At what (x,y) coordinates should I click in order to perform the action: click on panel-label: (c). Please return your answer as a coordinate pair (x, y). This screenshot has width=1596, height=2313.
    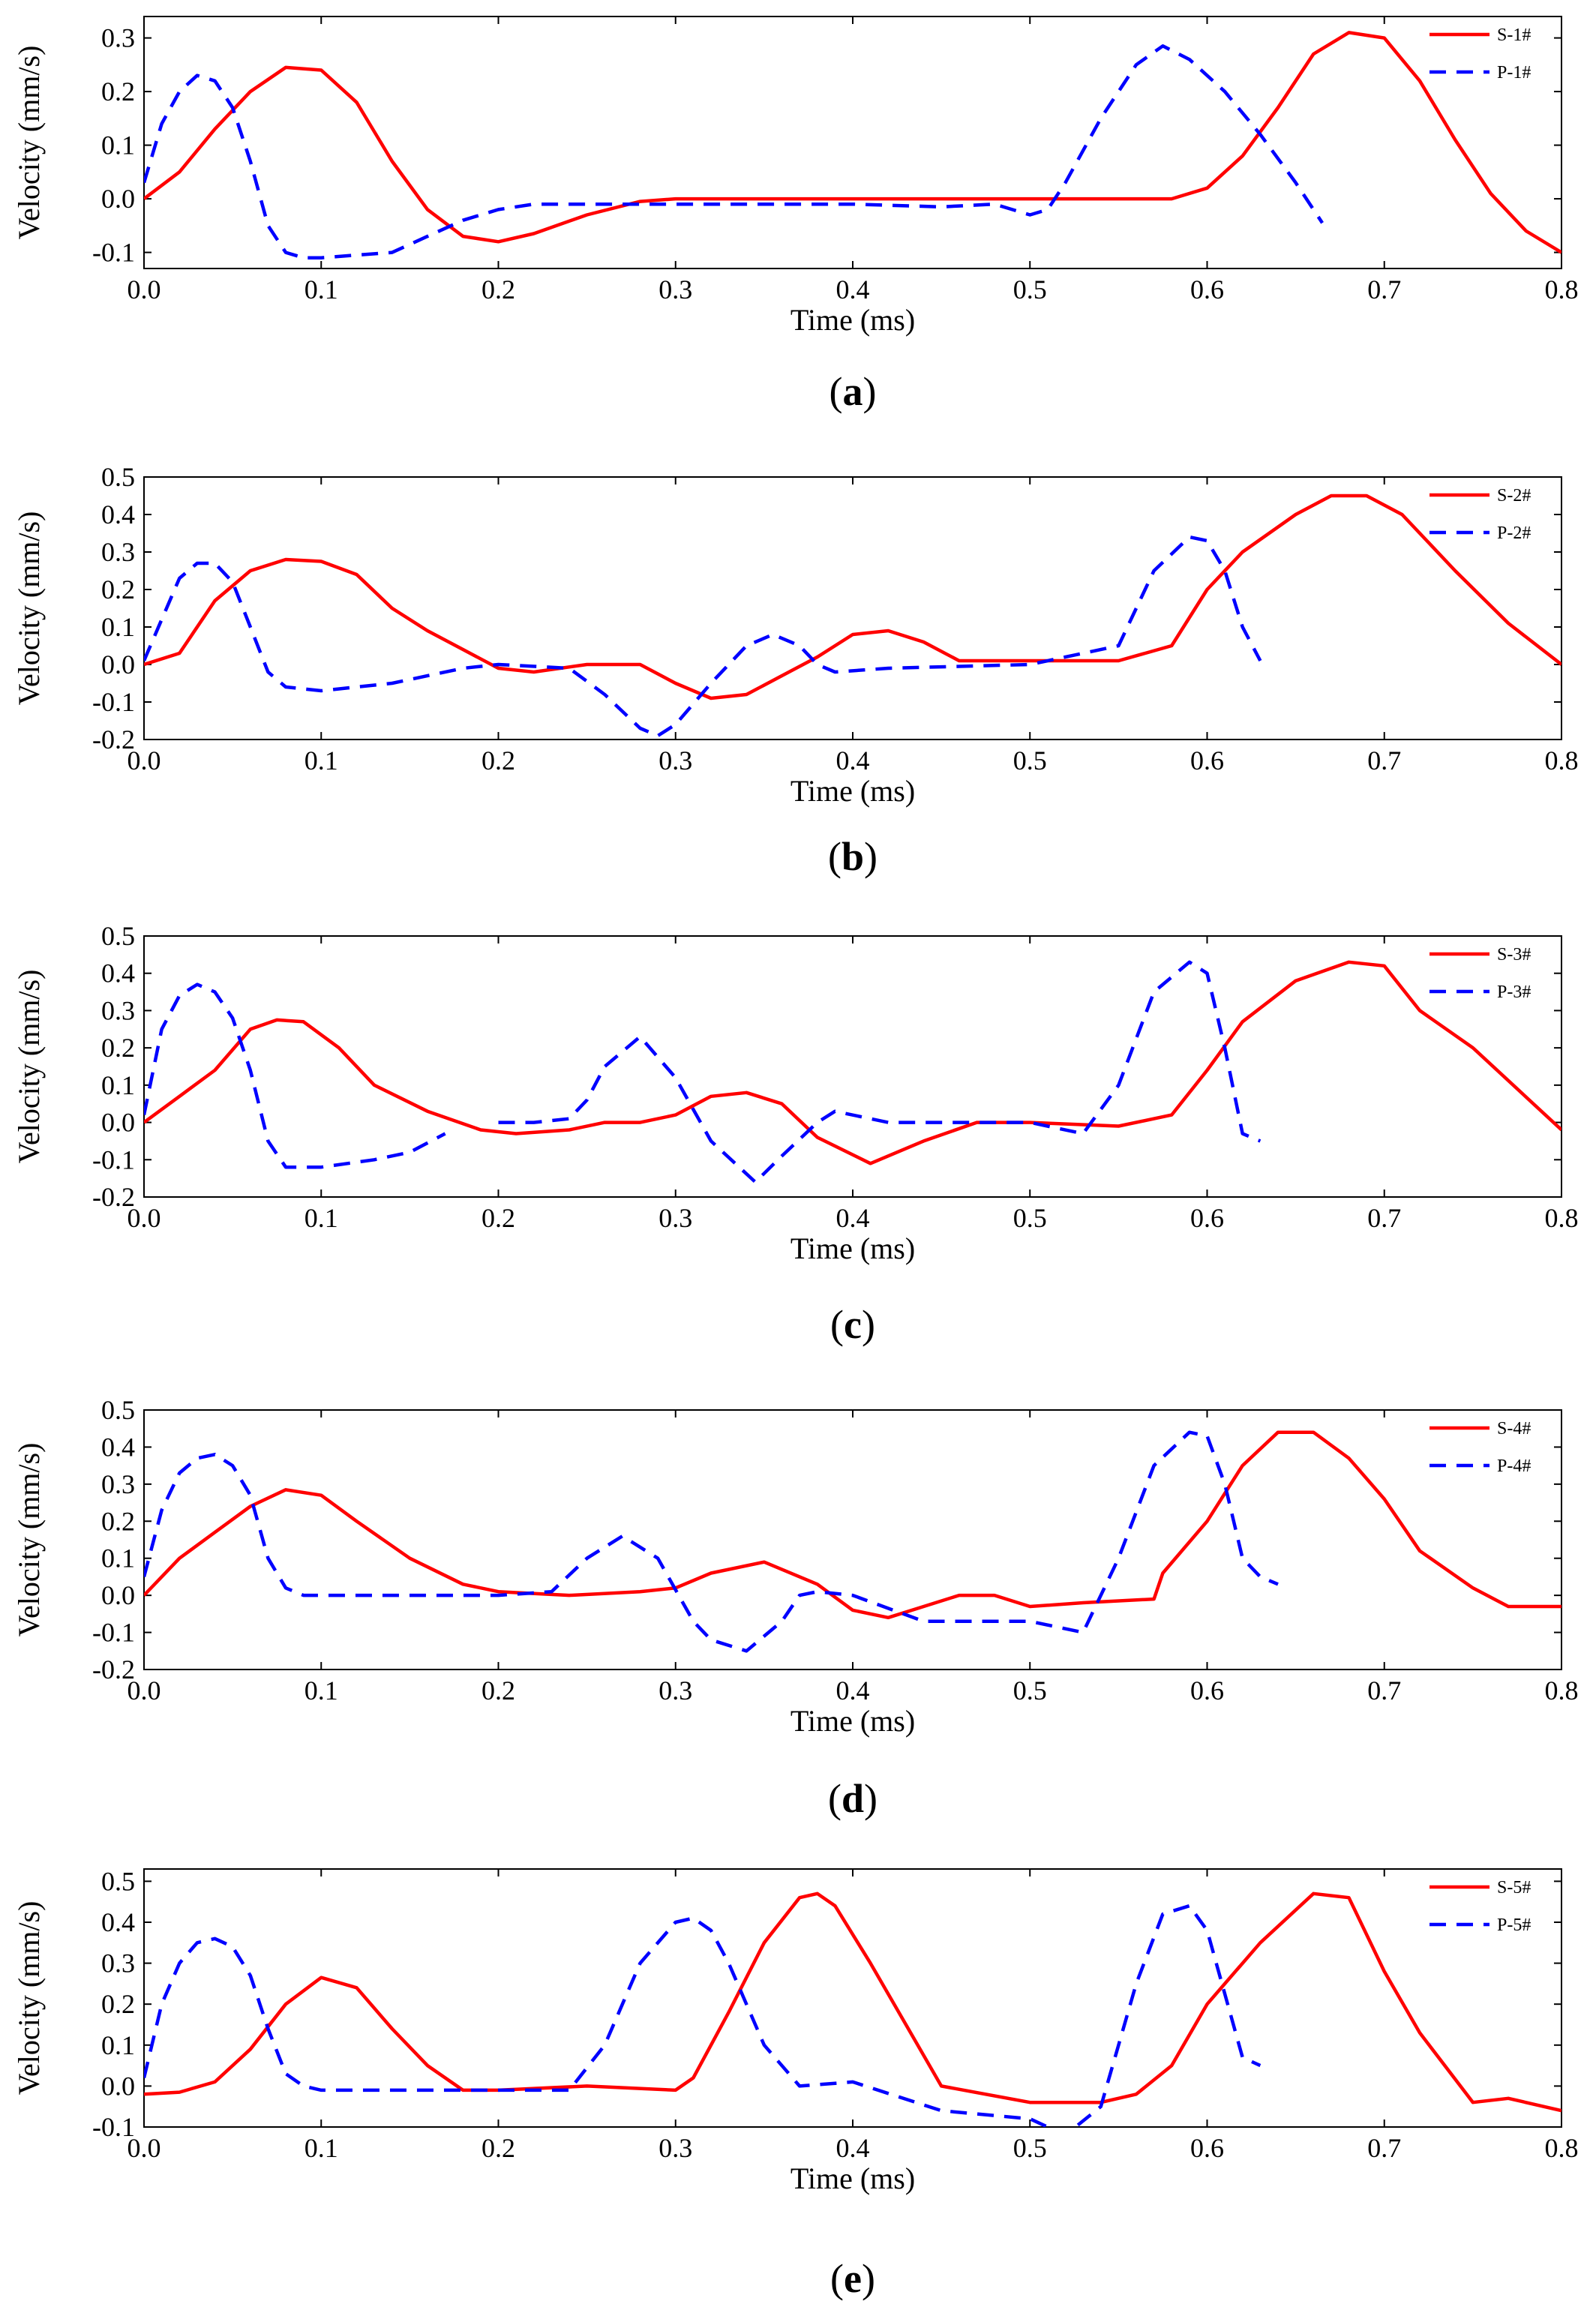
    Looking at the image, I should click on (852, 1324).